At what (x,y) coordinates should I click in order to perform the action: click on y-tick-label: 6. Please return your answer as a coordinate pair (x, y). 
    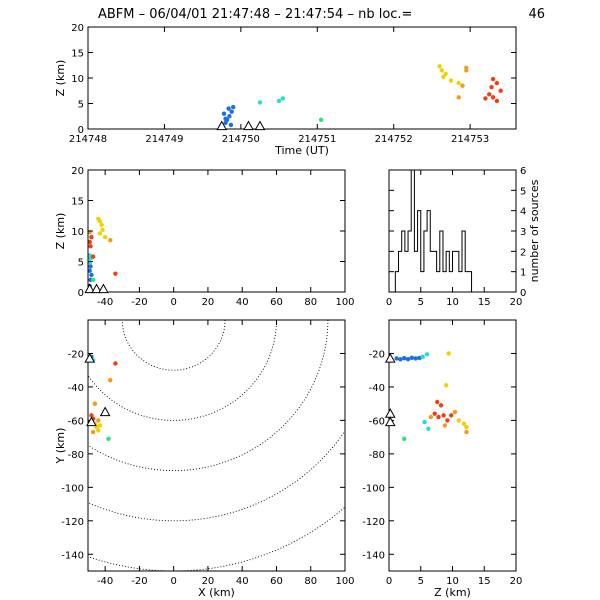
    Looking at the image, I should click on (523, 171).